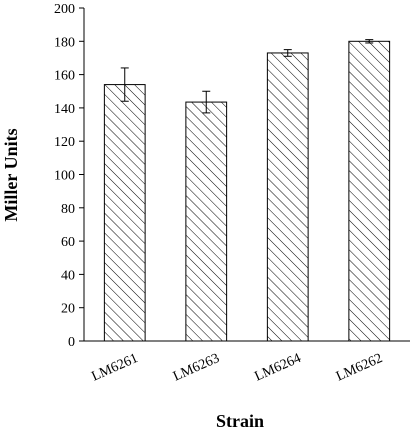 The image size is (416, 432). What do you see at coordinates (278, 368) in the screenshot?
I see `x-tick-label: LM6264` at bounding box center [278, 368].